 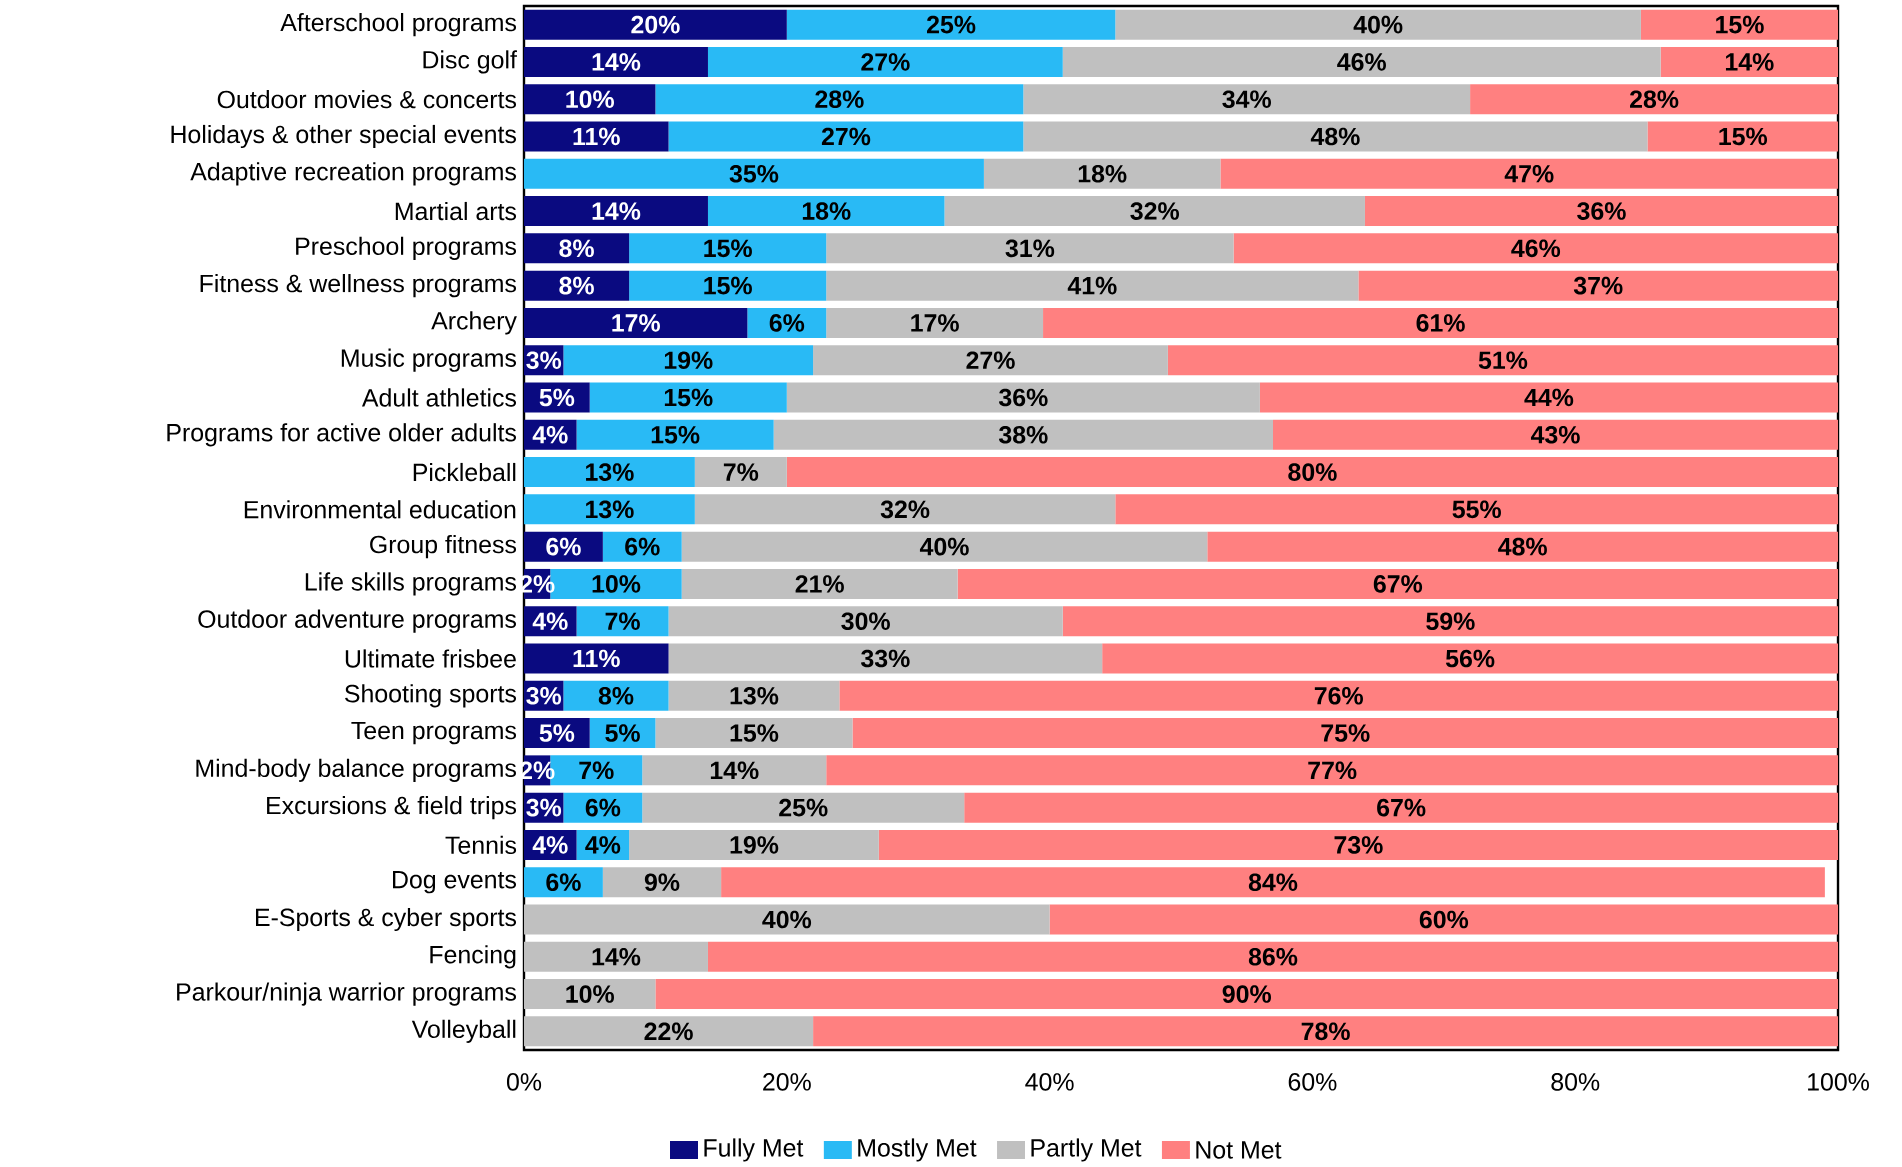 I want to click on data-label: 15%, so click(x=1743, y=136).